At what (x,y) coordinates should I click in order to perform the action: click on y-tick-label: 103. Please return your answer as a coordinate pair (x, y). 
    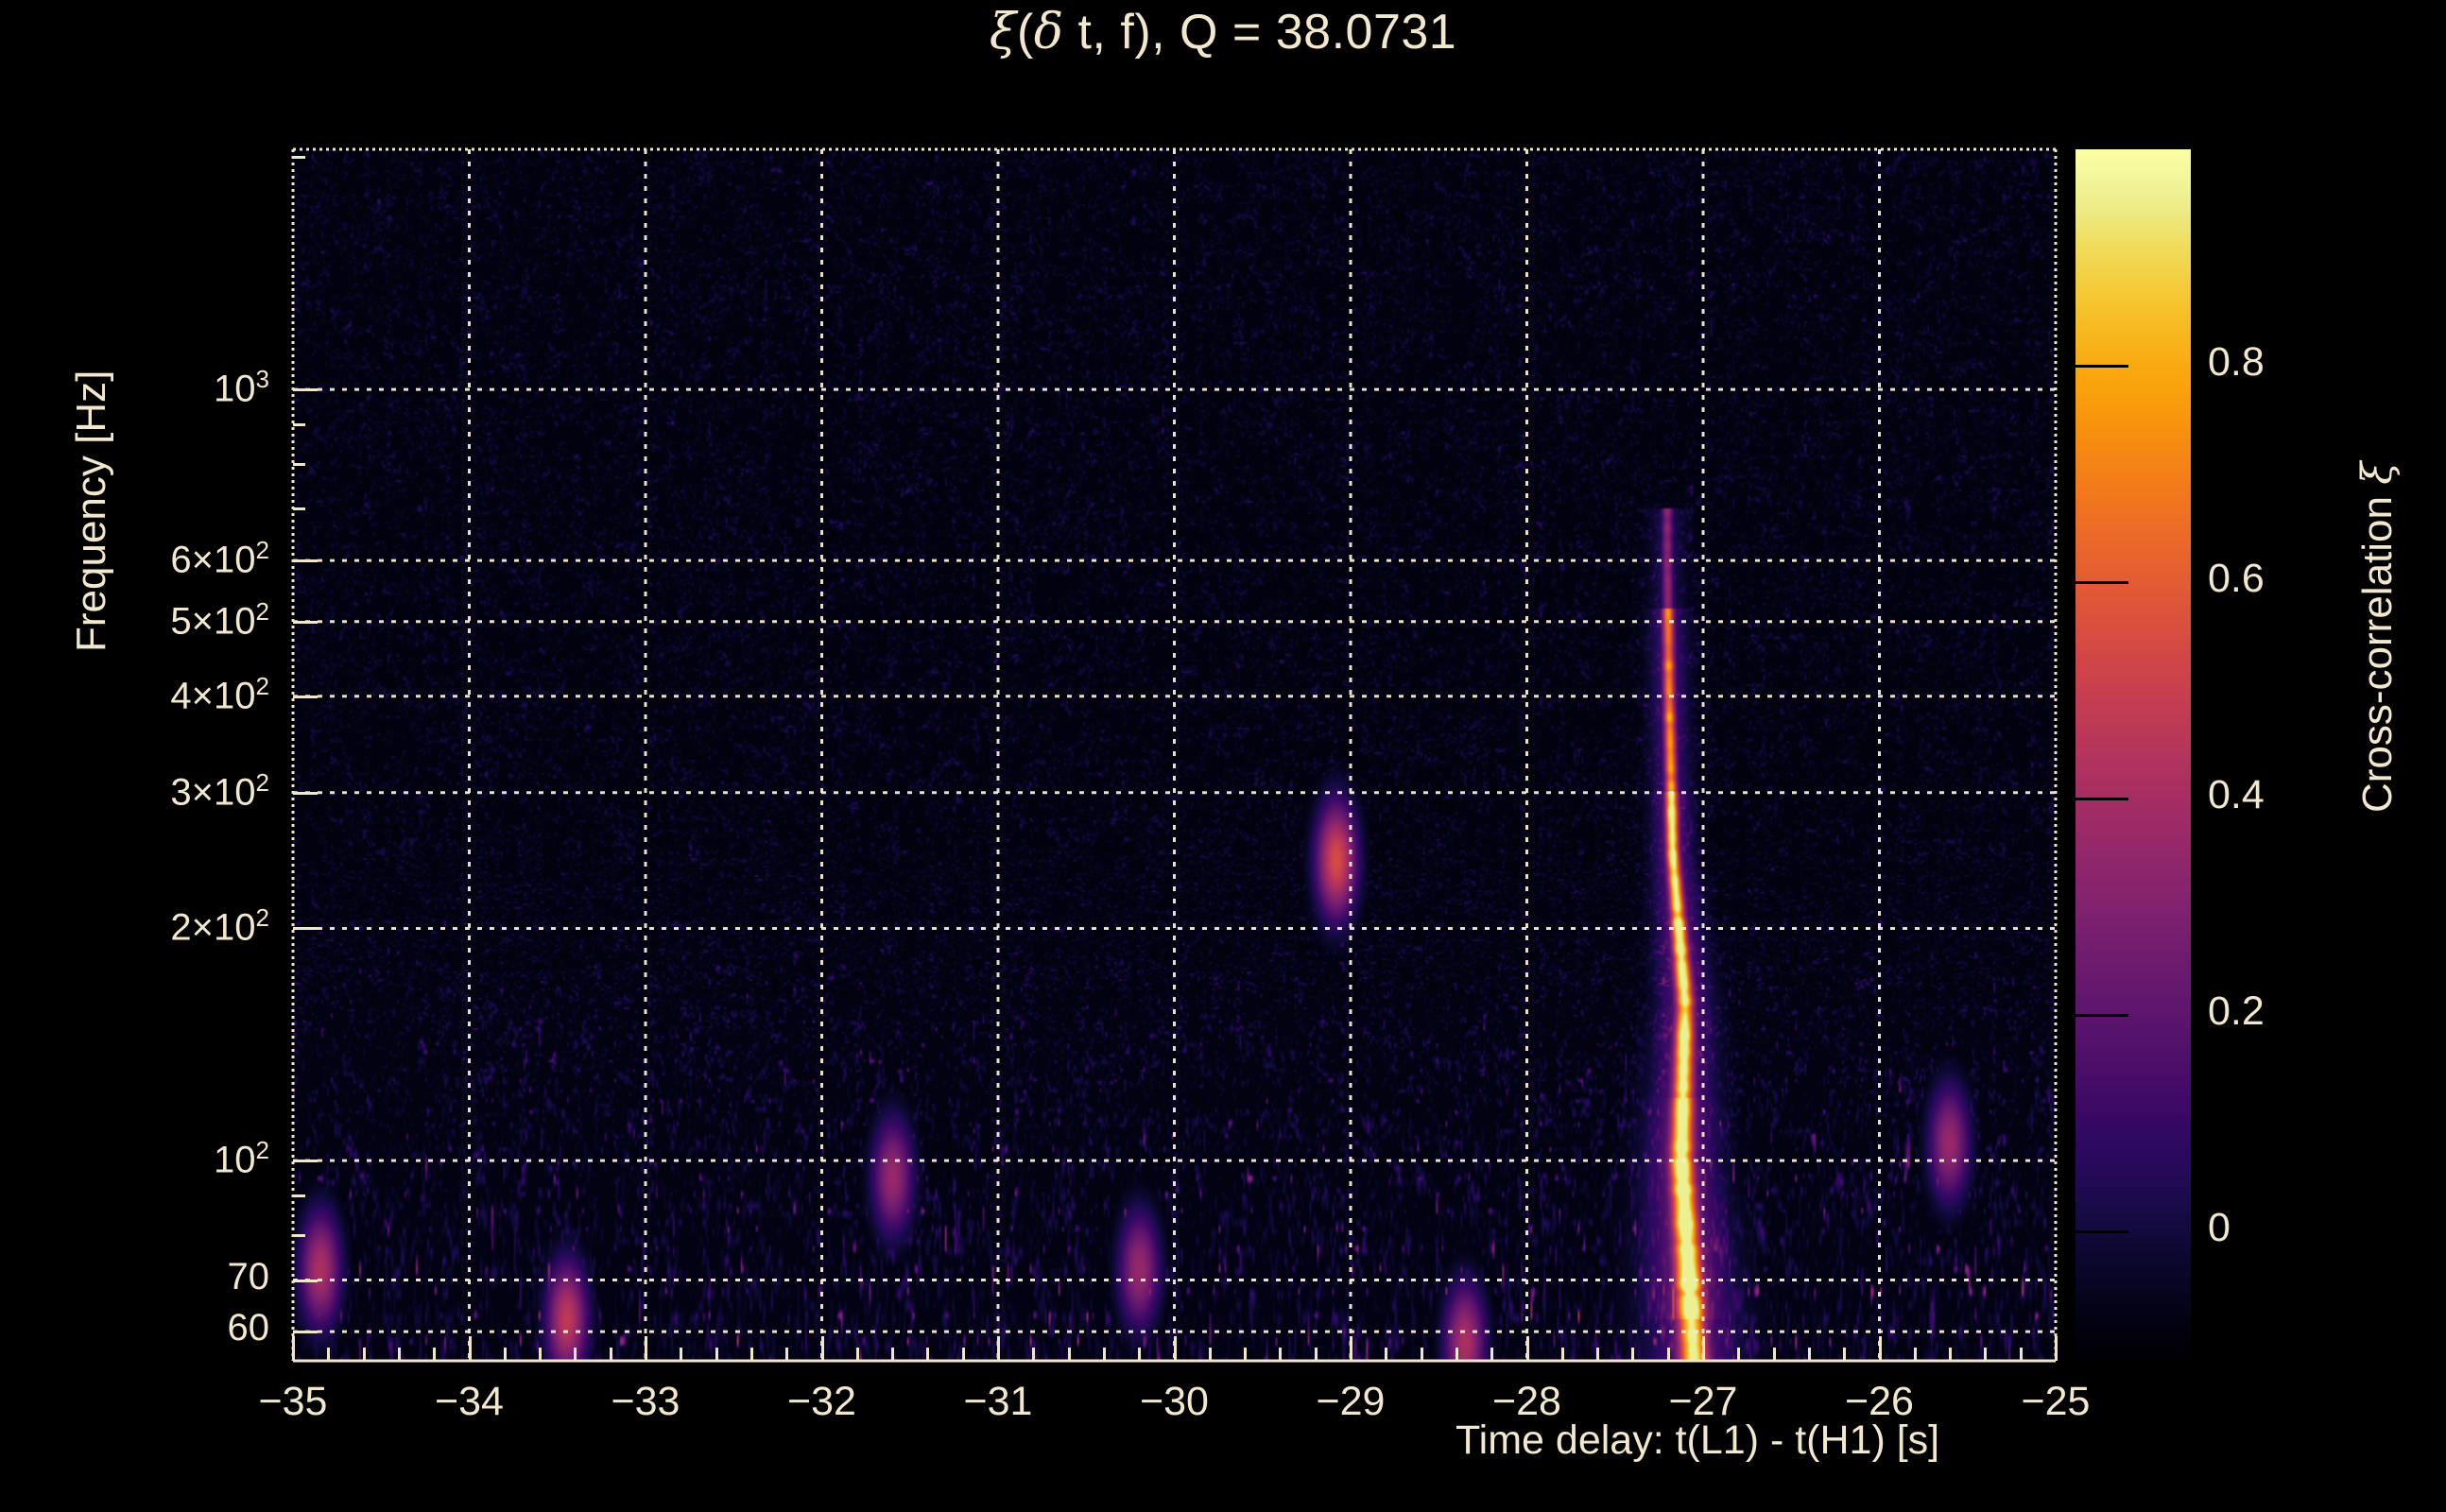
    Looking at the image, I should click on (241, 387).